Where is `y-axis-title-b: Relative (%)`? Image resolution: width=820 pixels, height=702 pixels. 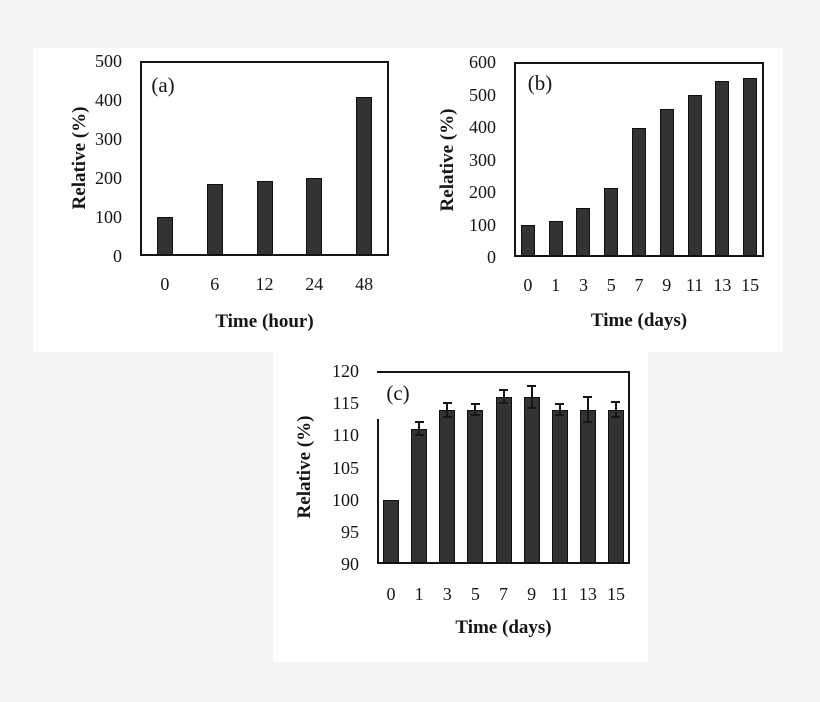 y-axis-title-b: Relative (%) is located at coordinates (447, 160).